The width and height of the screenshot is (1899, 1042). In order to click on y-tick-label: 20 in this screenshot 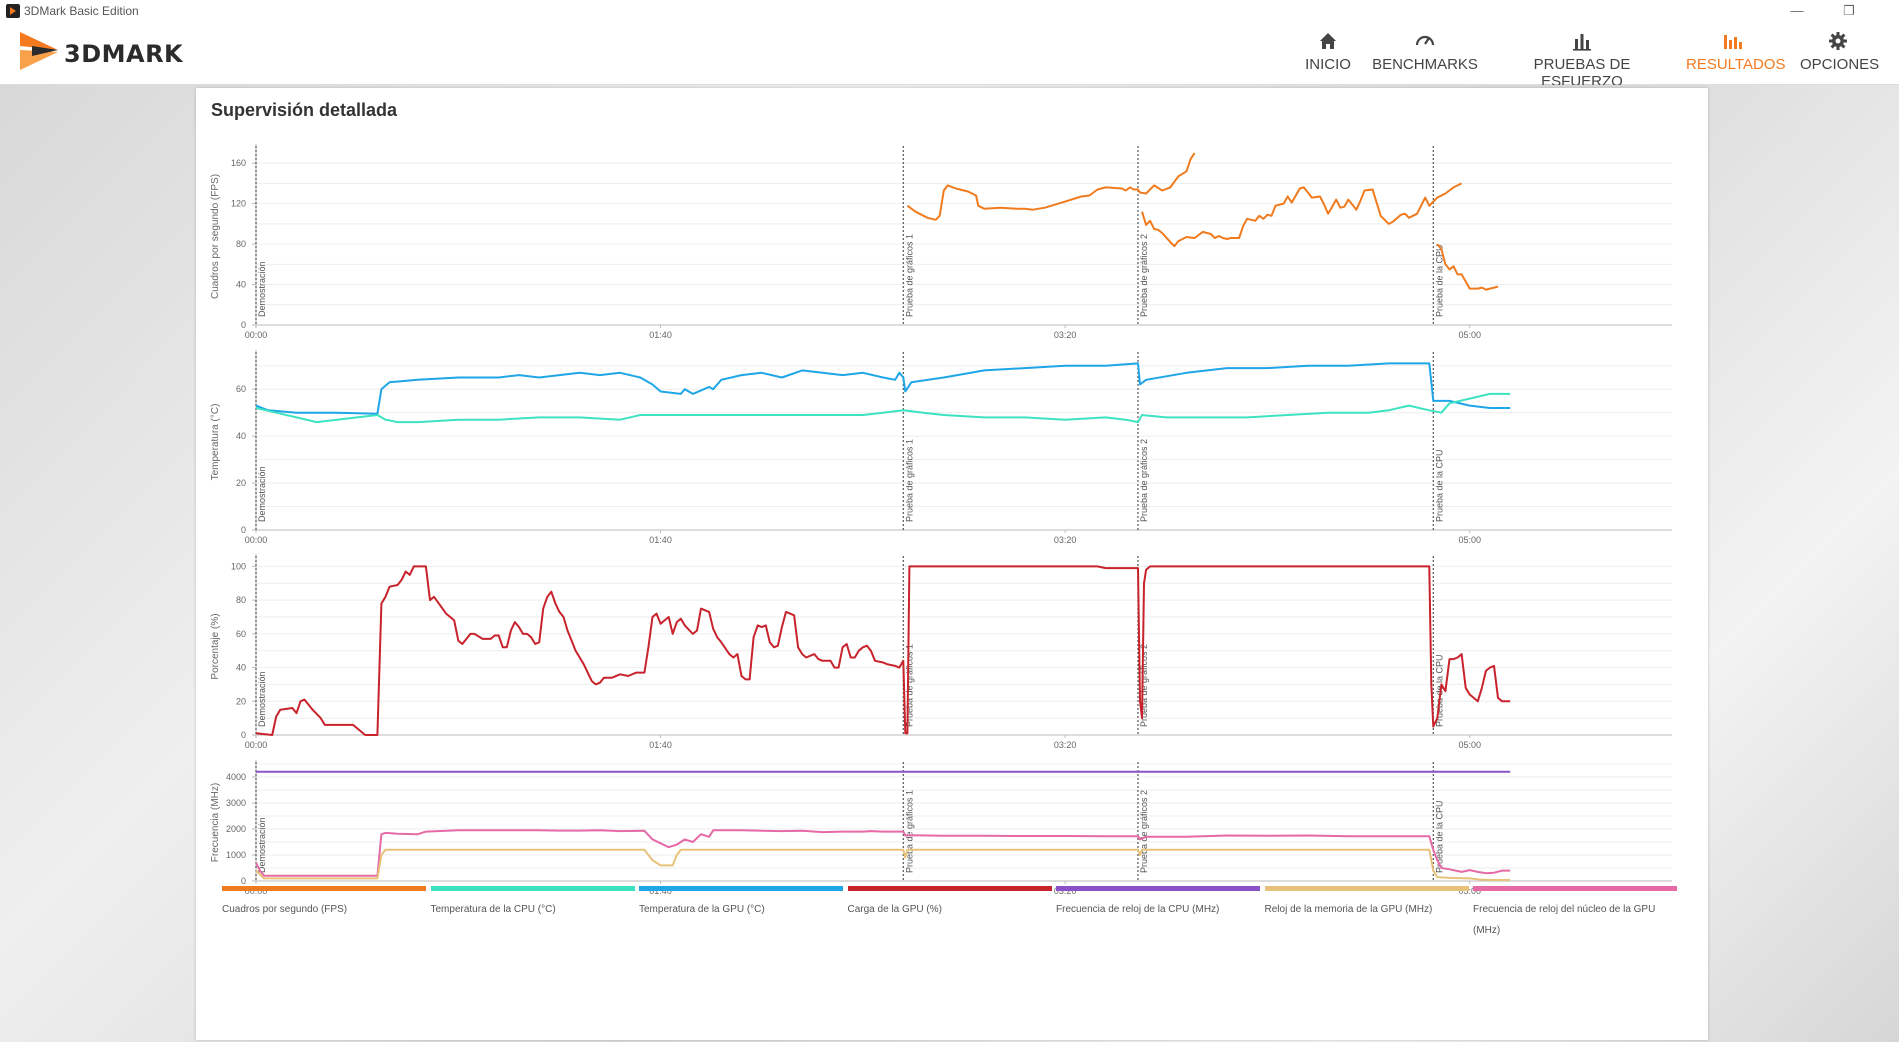, I will do `click(241, 483)`.